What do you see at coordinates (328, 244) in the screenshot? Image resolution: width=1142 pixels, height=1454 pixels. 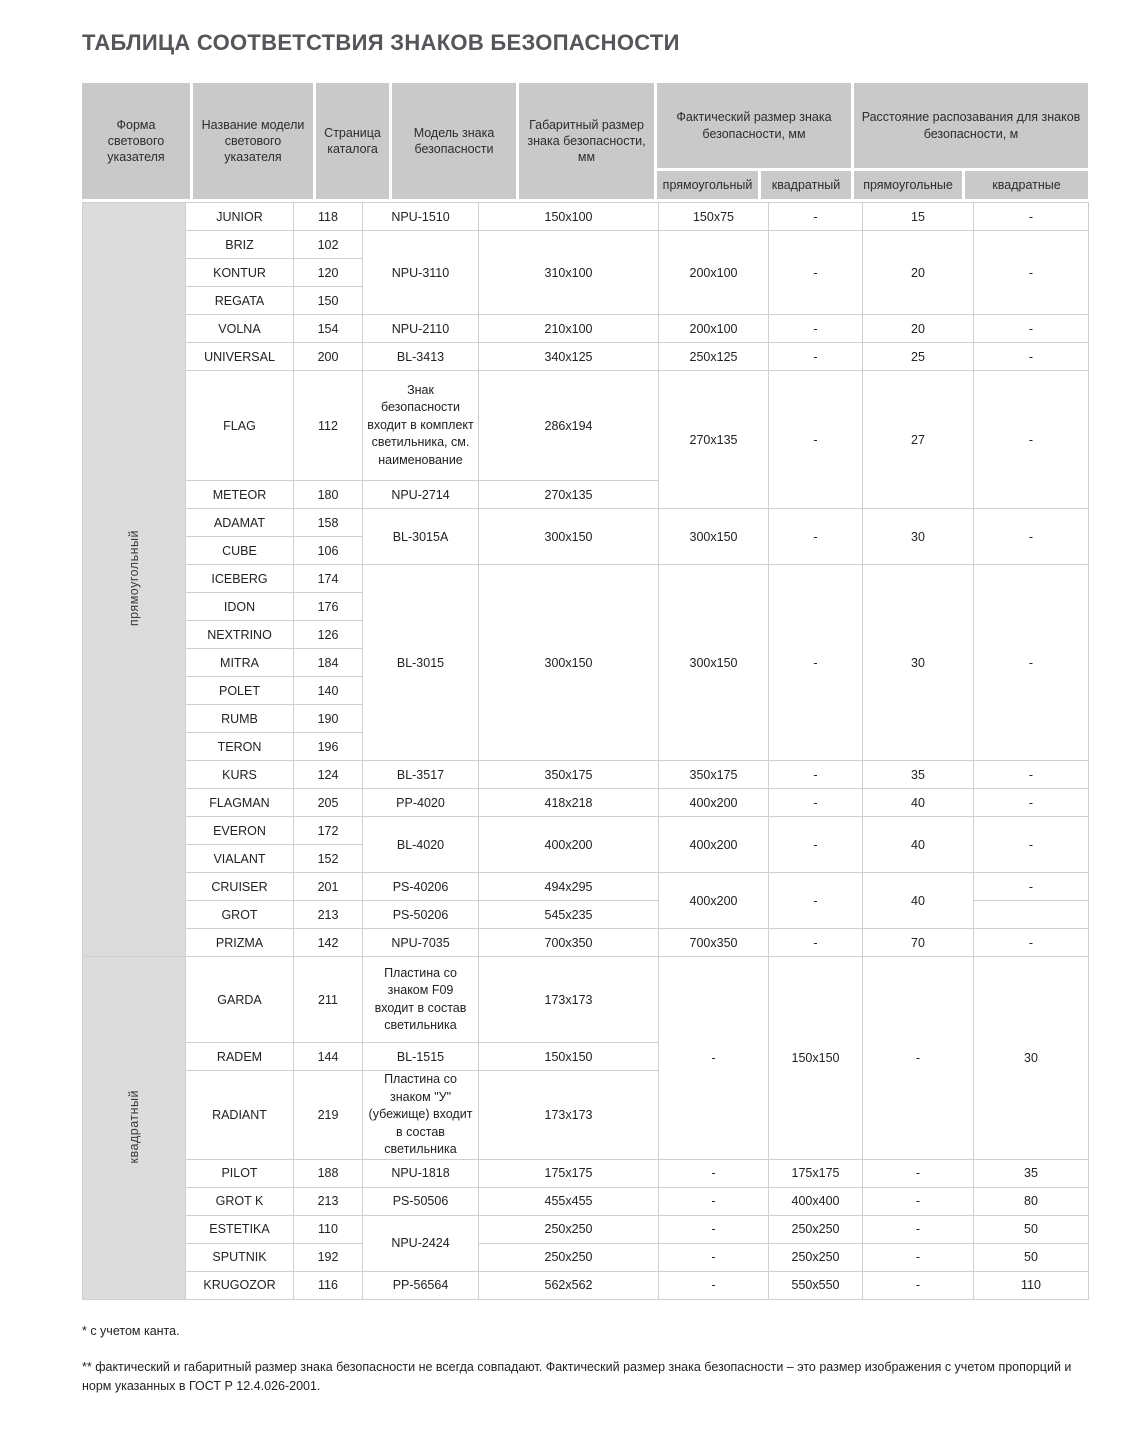 I see `table-cell: 102` at bounding box center [328, 244].